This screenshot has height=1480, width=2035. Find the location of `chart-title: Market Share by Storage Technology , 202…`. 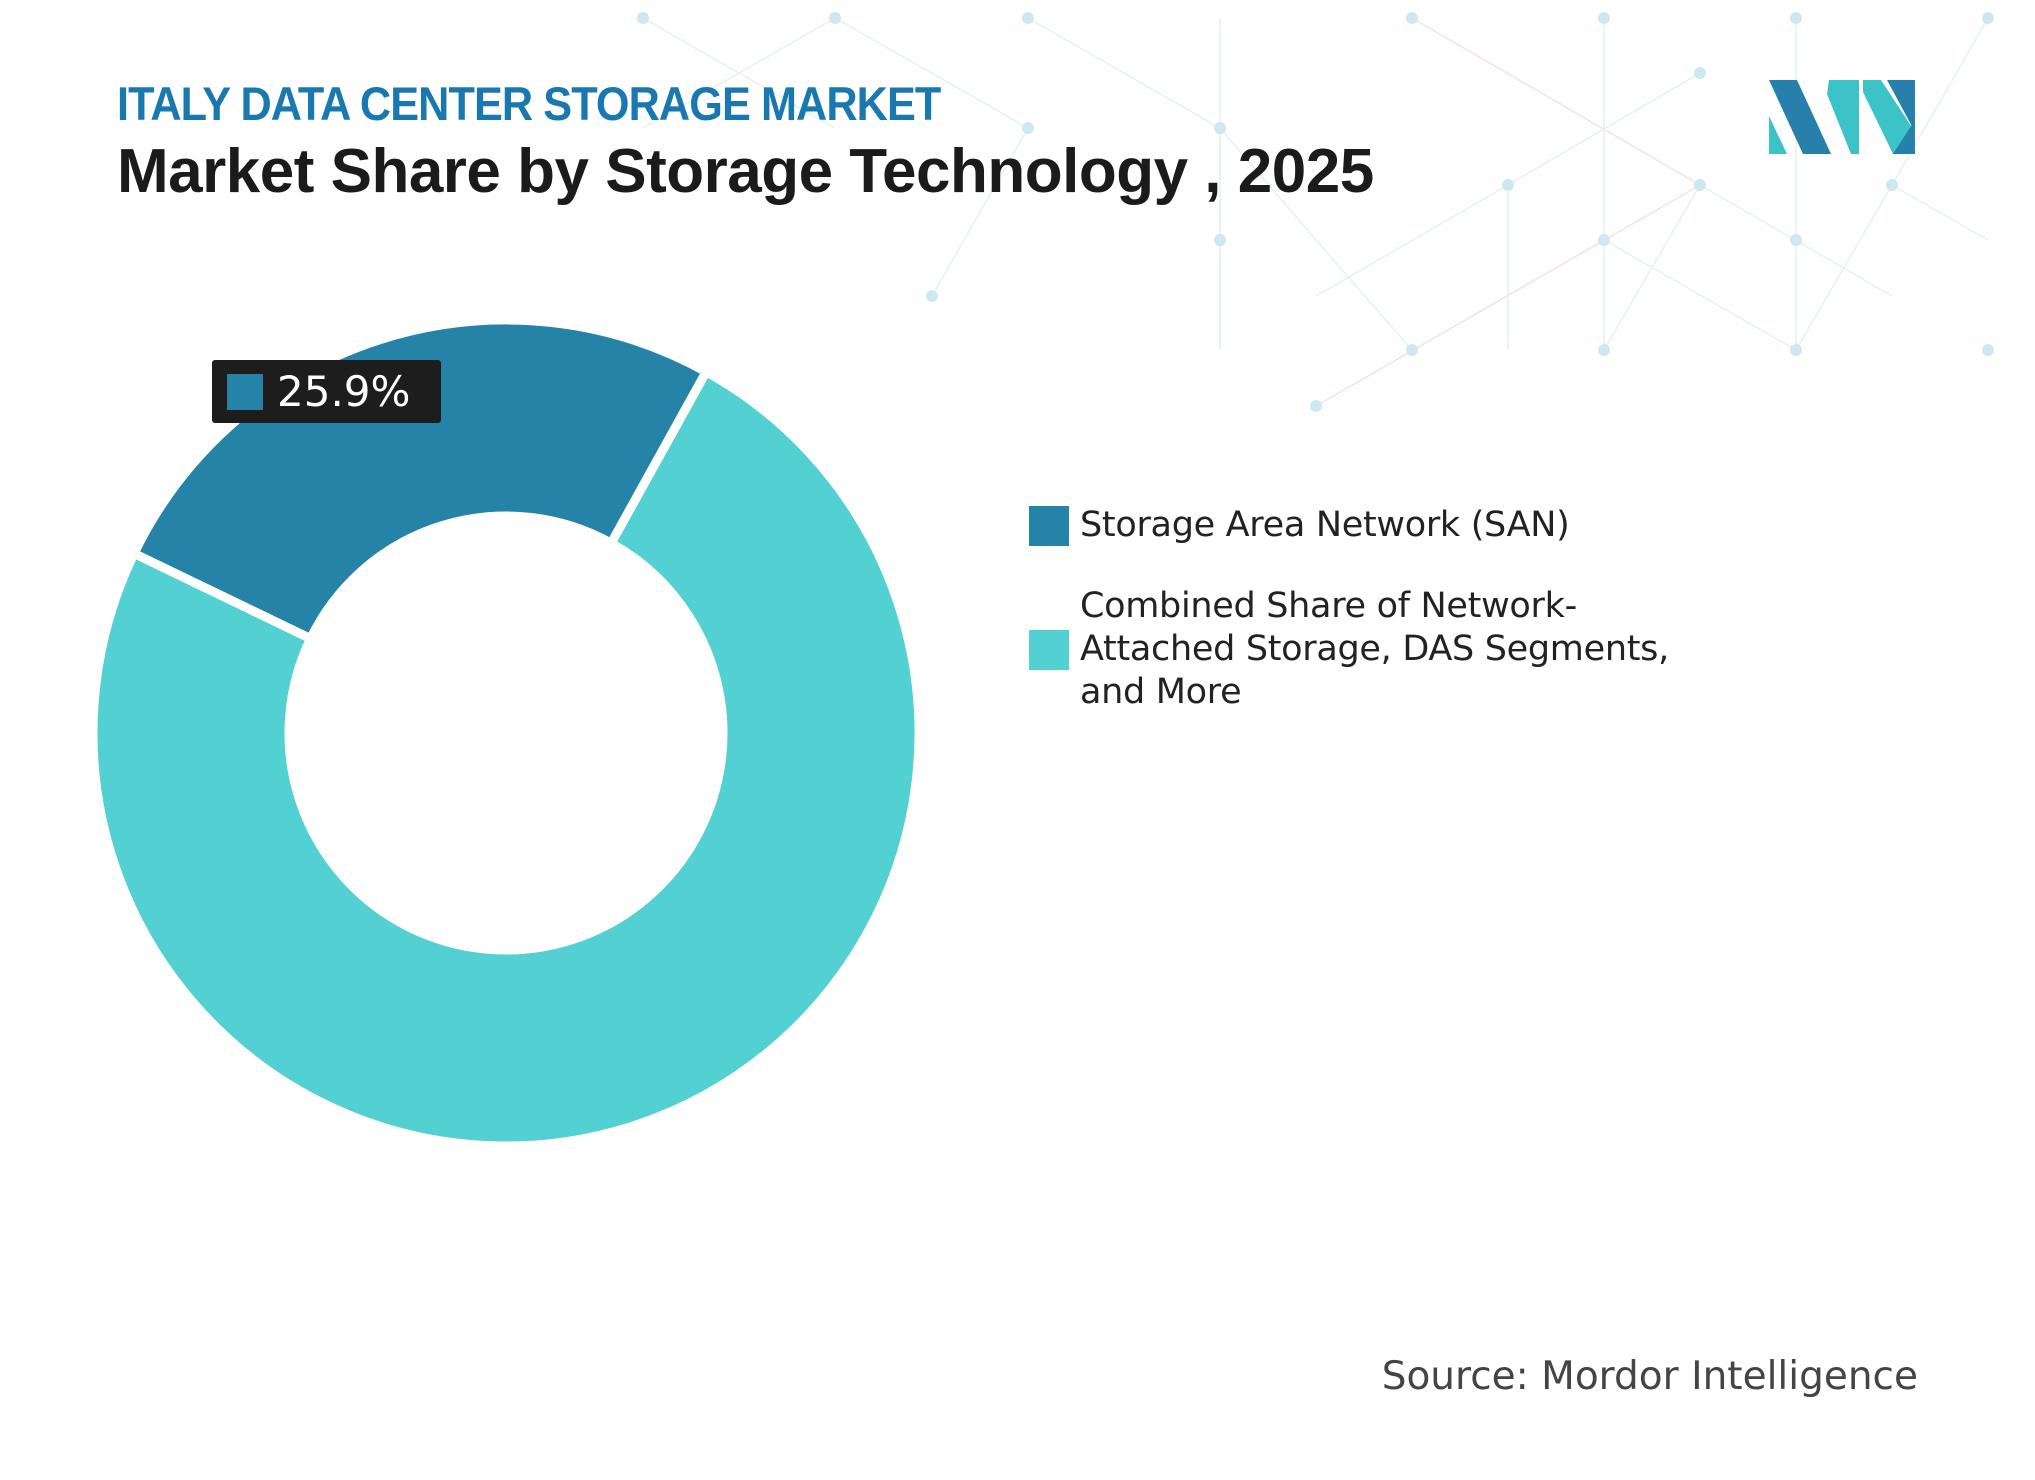

chart-title: Market Share by Storage Technology , 202… is located at coordinates (745, 171).